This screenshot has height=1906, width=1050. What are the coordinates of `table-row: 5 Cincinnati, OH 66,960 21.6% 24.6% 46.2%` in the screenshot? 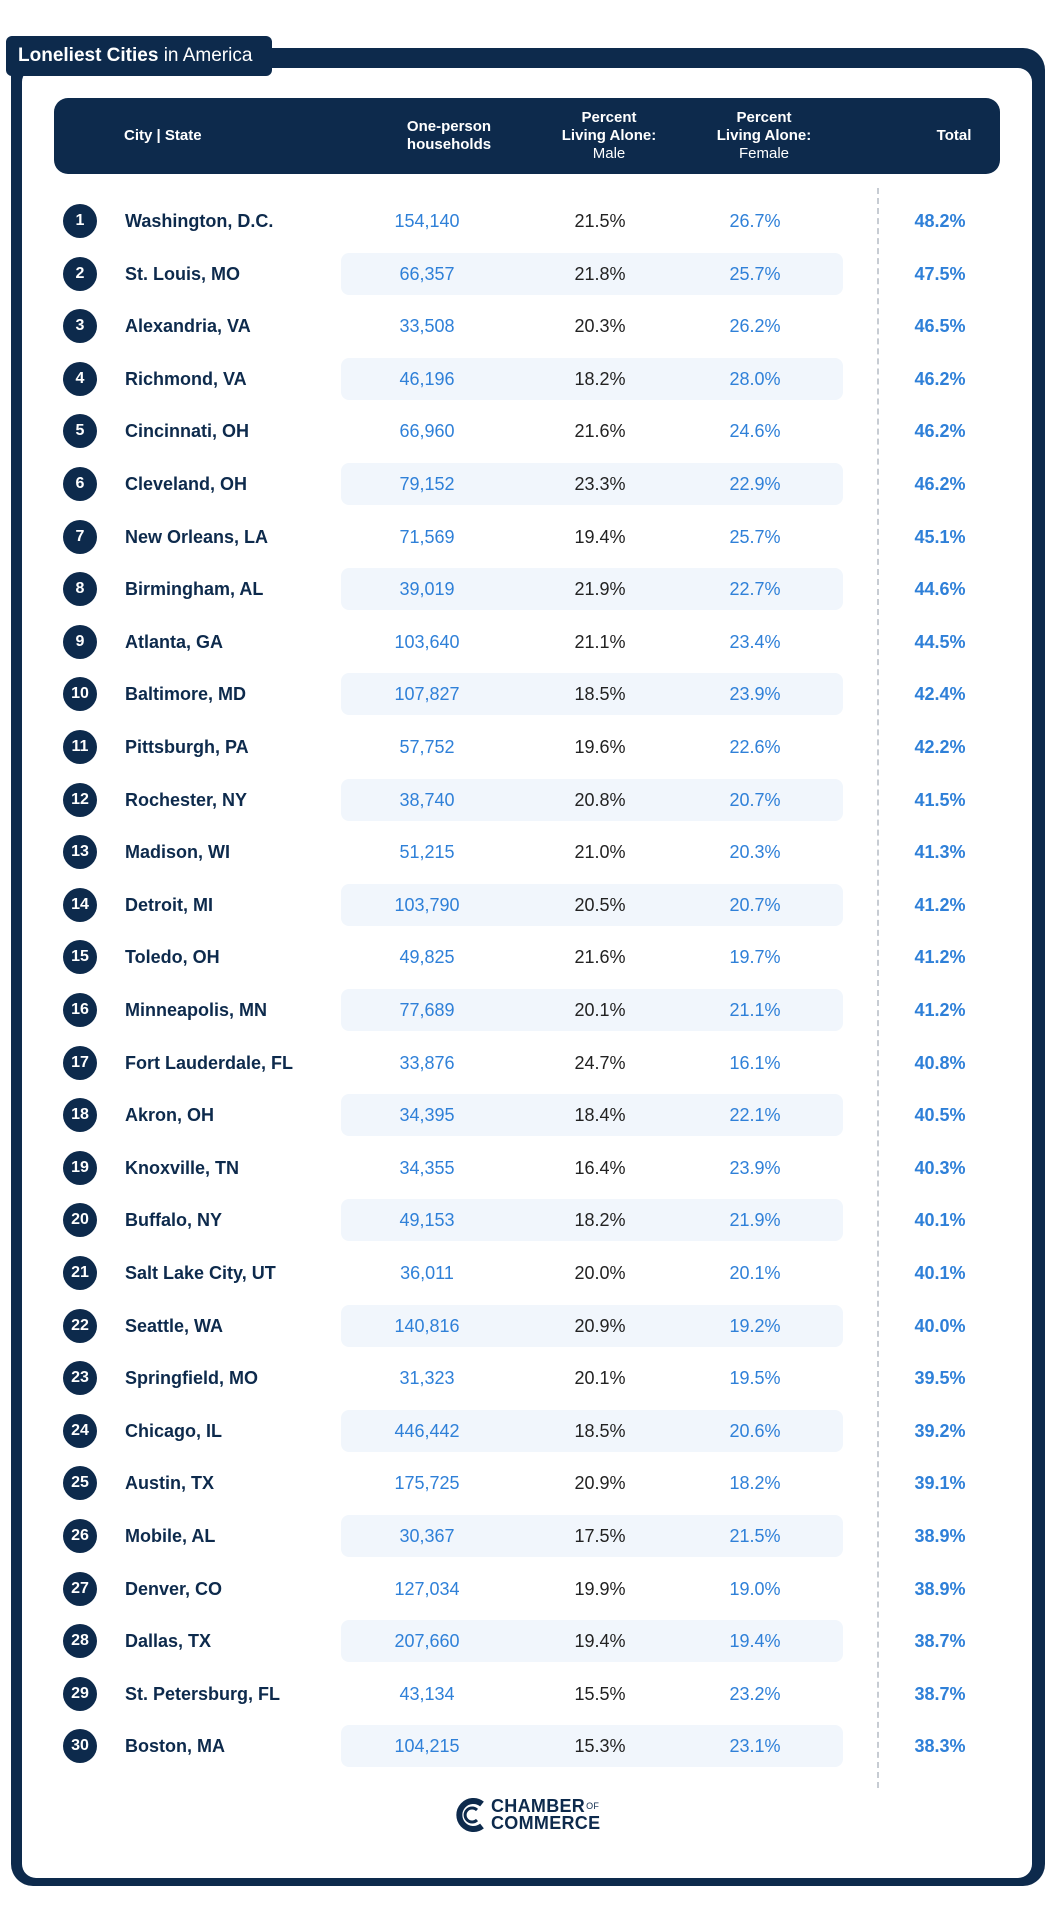 It's located at (525, 431).